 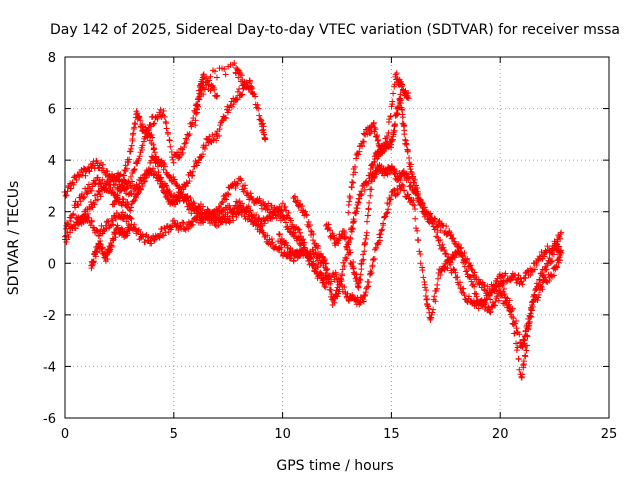 What do you see at coordinates (14, 238) in the screenshot?
I see `y-axis-label: SDTVAR / TECUs` at bounding box center [14, 238].